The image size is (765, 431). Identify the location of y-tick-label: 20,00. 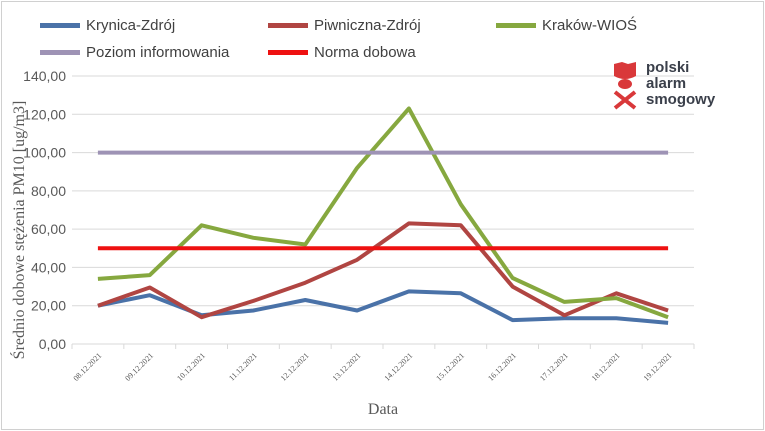
(48, 306).